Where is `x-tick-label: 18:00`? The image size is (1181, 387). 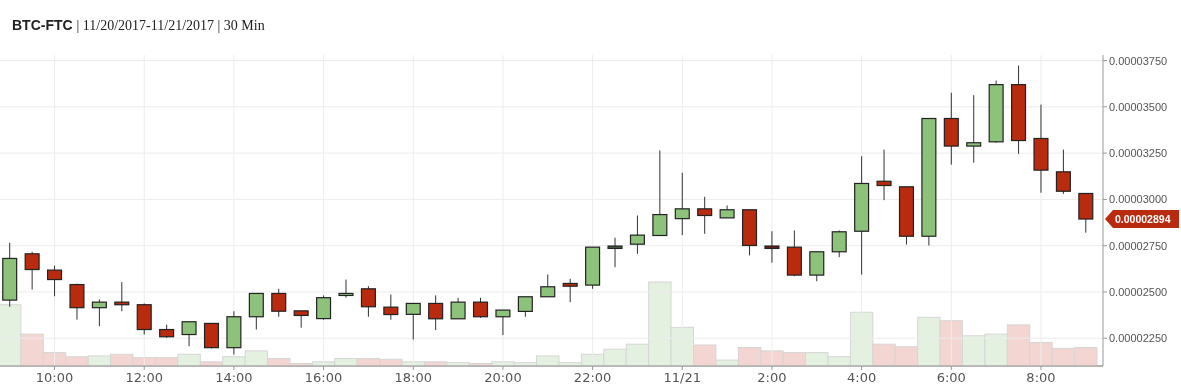
x-tick-label: 18:00 is located at coordinates (413, 377).